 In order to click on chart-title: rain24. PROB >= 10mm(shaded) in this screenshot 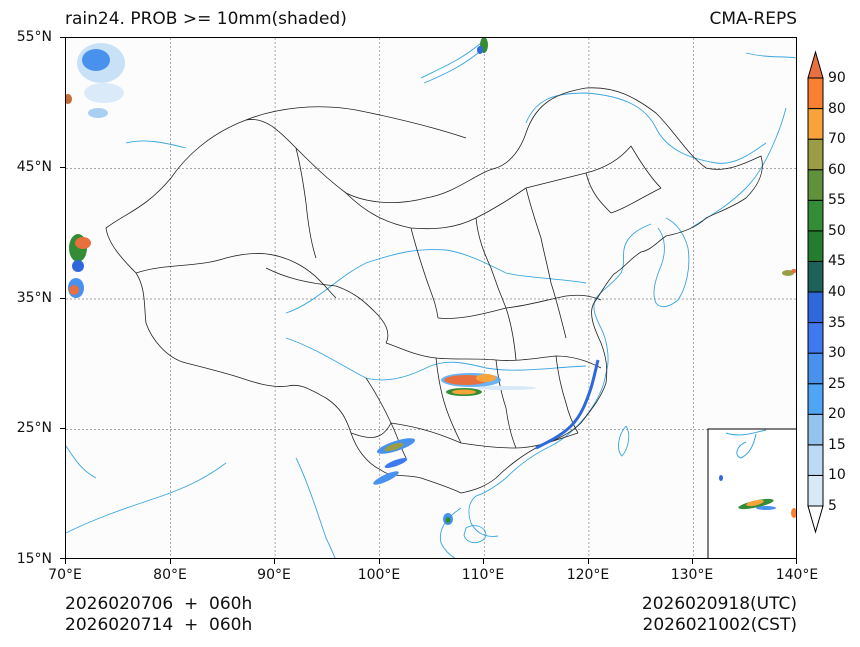, I will do `click(206, 19)`.